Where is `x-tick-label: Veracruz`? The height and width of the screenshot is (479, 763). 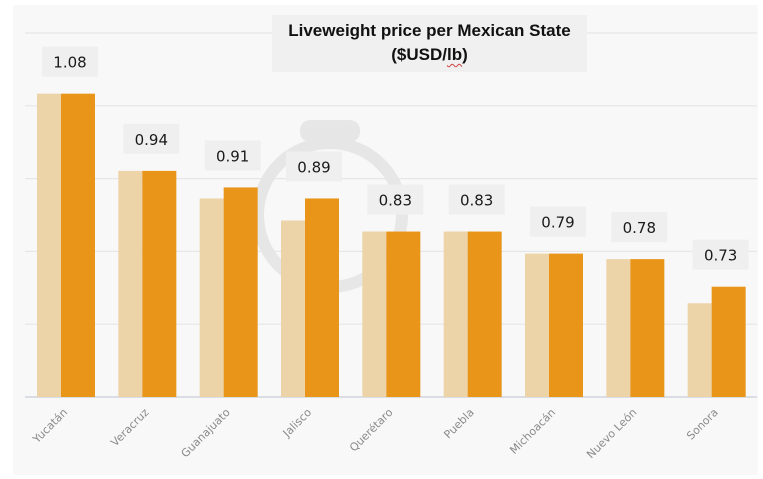 x-tick-label: Veracruz is located at coordinates (129, 427).